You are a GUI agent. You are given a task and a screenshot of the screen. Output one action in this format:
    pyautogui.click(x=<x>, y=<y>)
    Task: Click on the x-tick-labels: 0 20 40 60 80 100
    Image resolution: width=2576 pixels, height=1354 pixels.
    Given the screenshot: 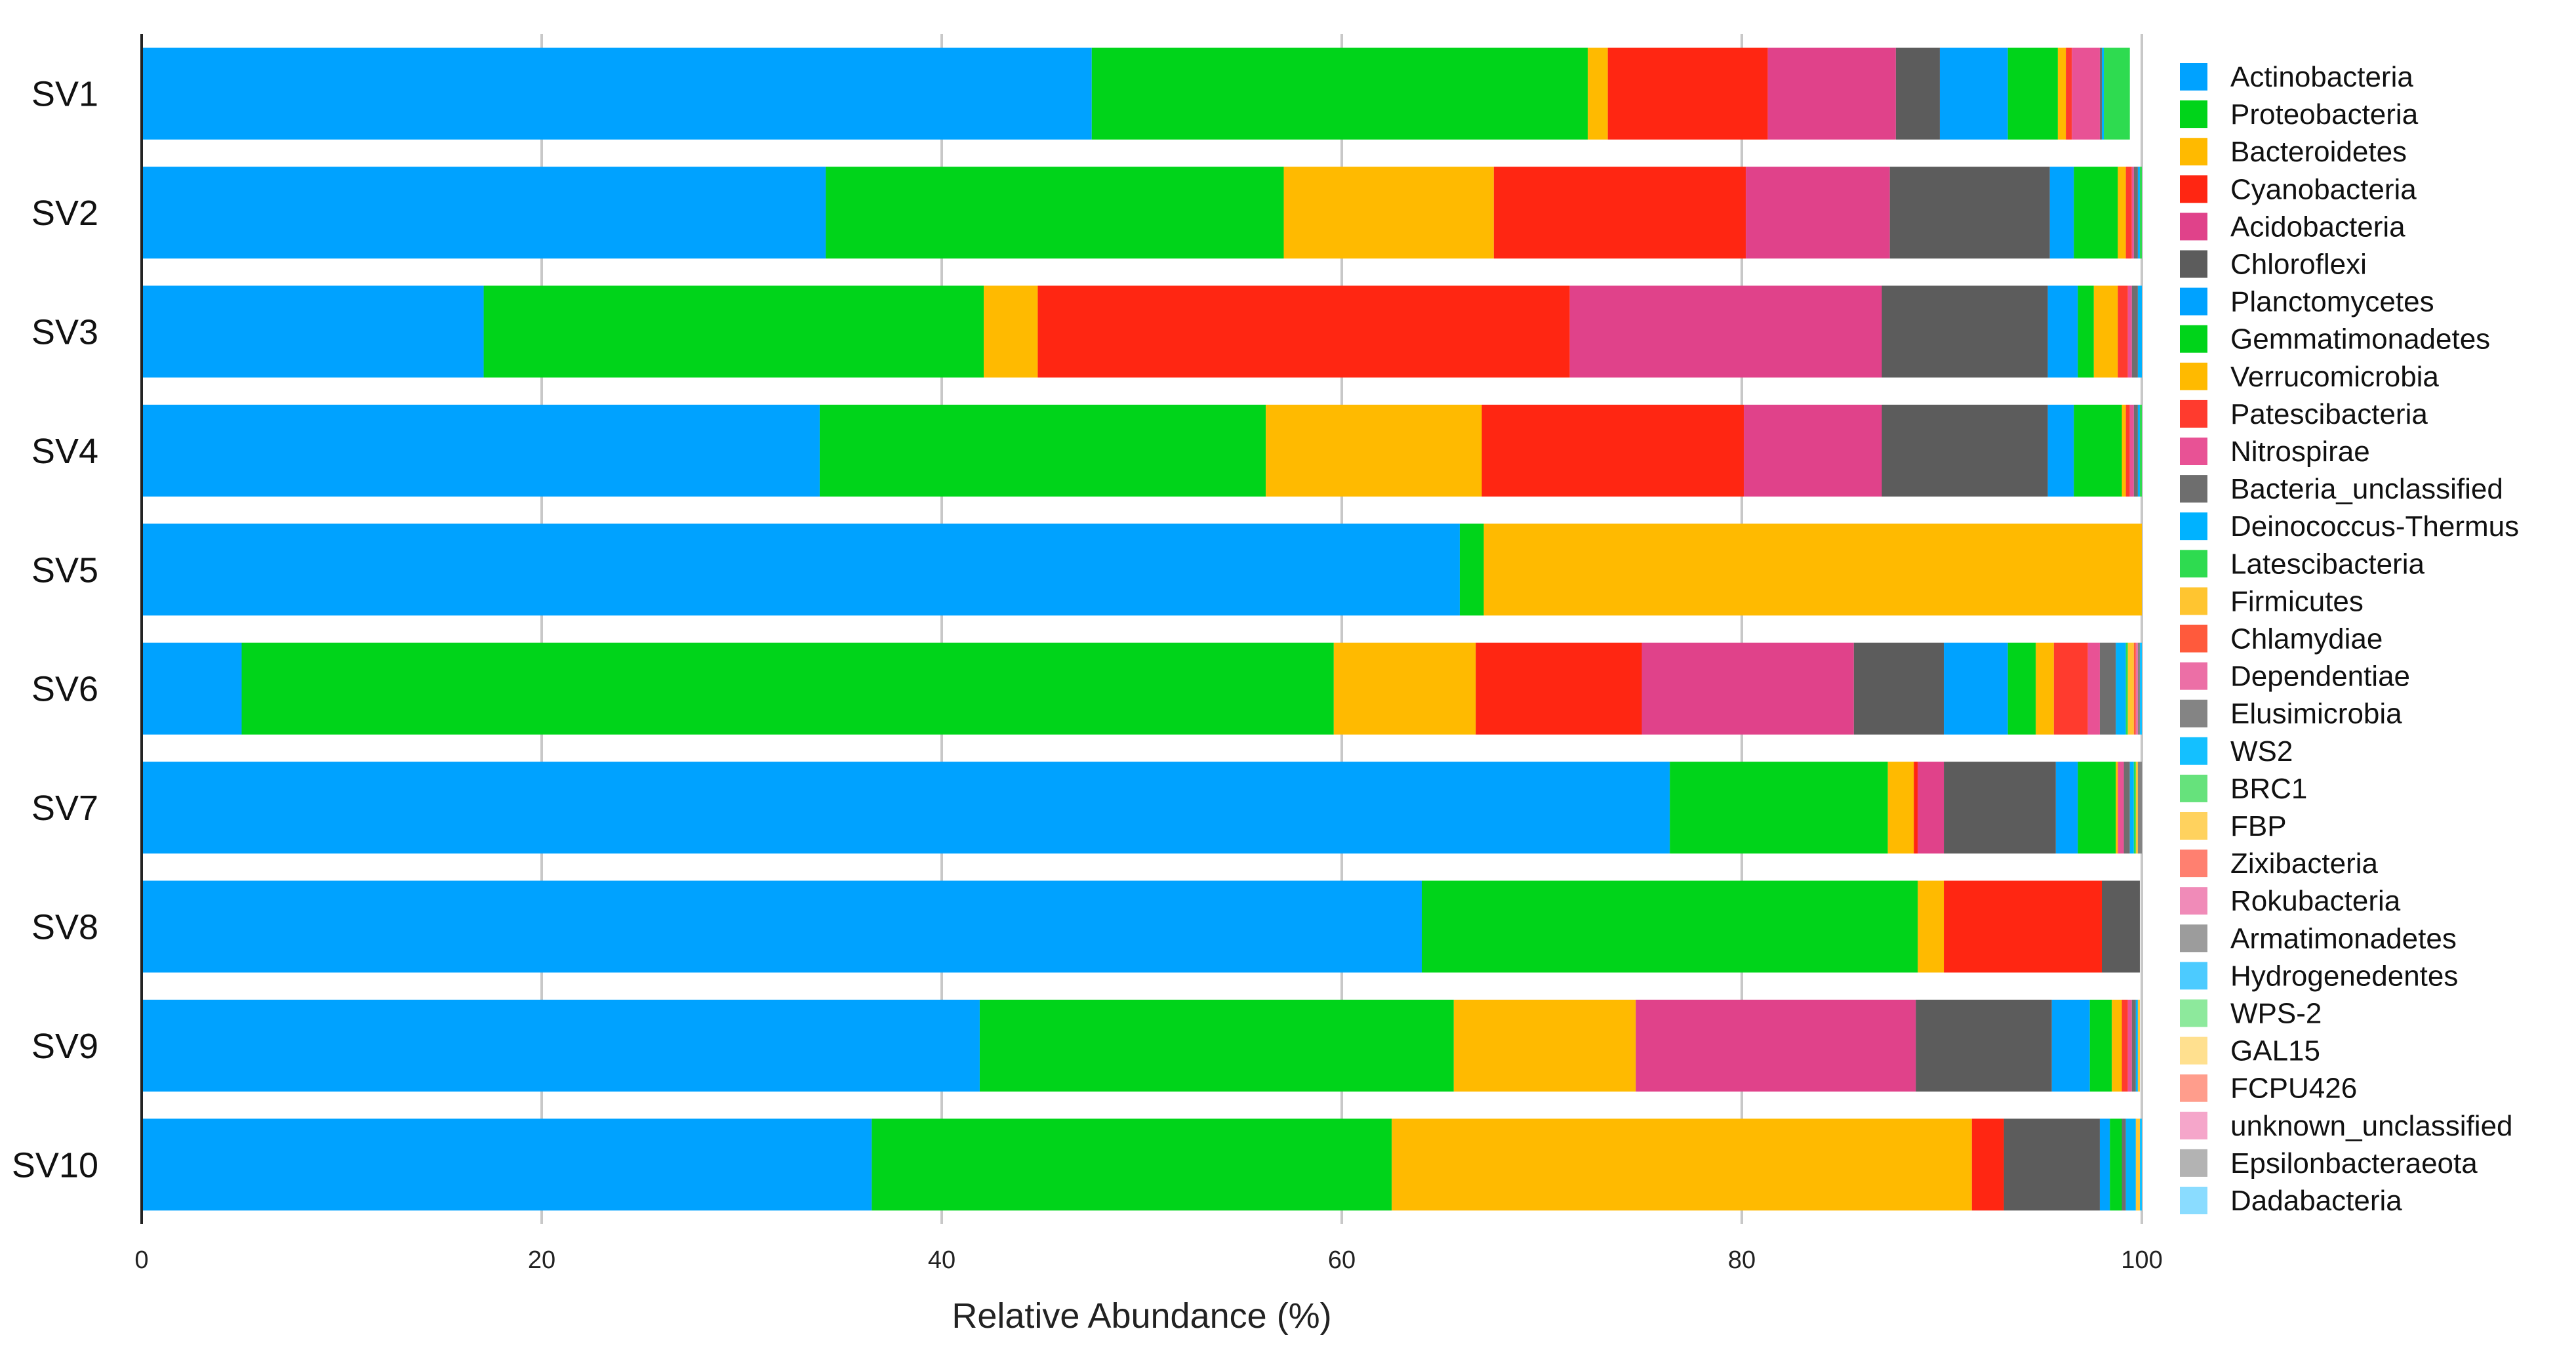 What is the action you would take?
    pyautogui.click(x=1148, y=1260)
    